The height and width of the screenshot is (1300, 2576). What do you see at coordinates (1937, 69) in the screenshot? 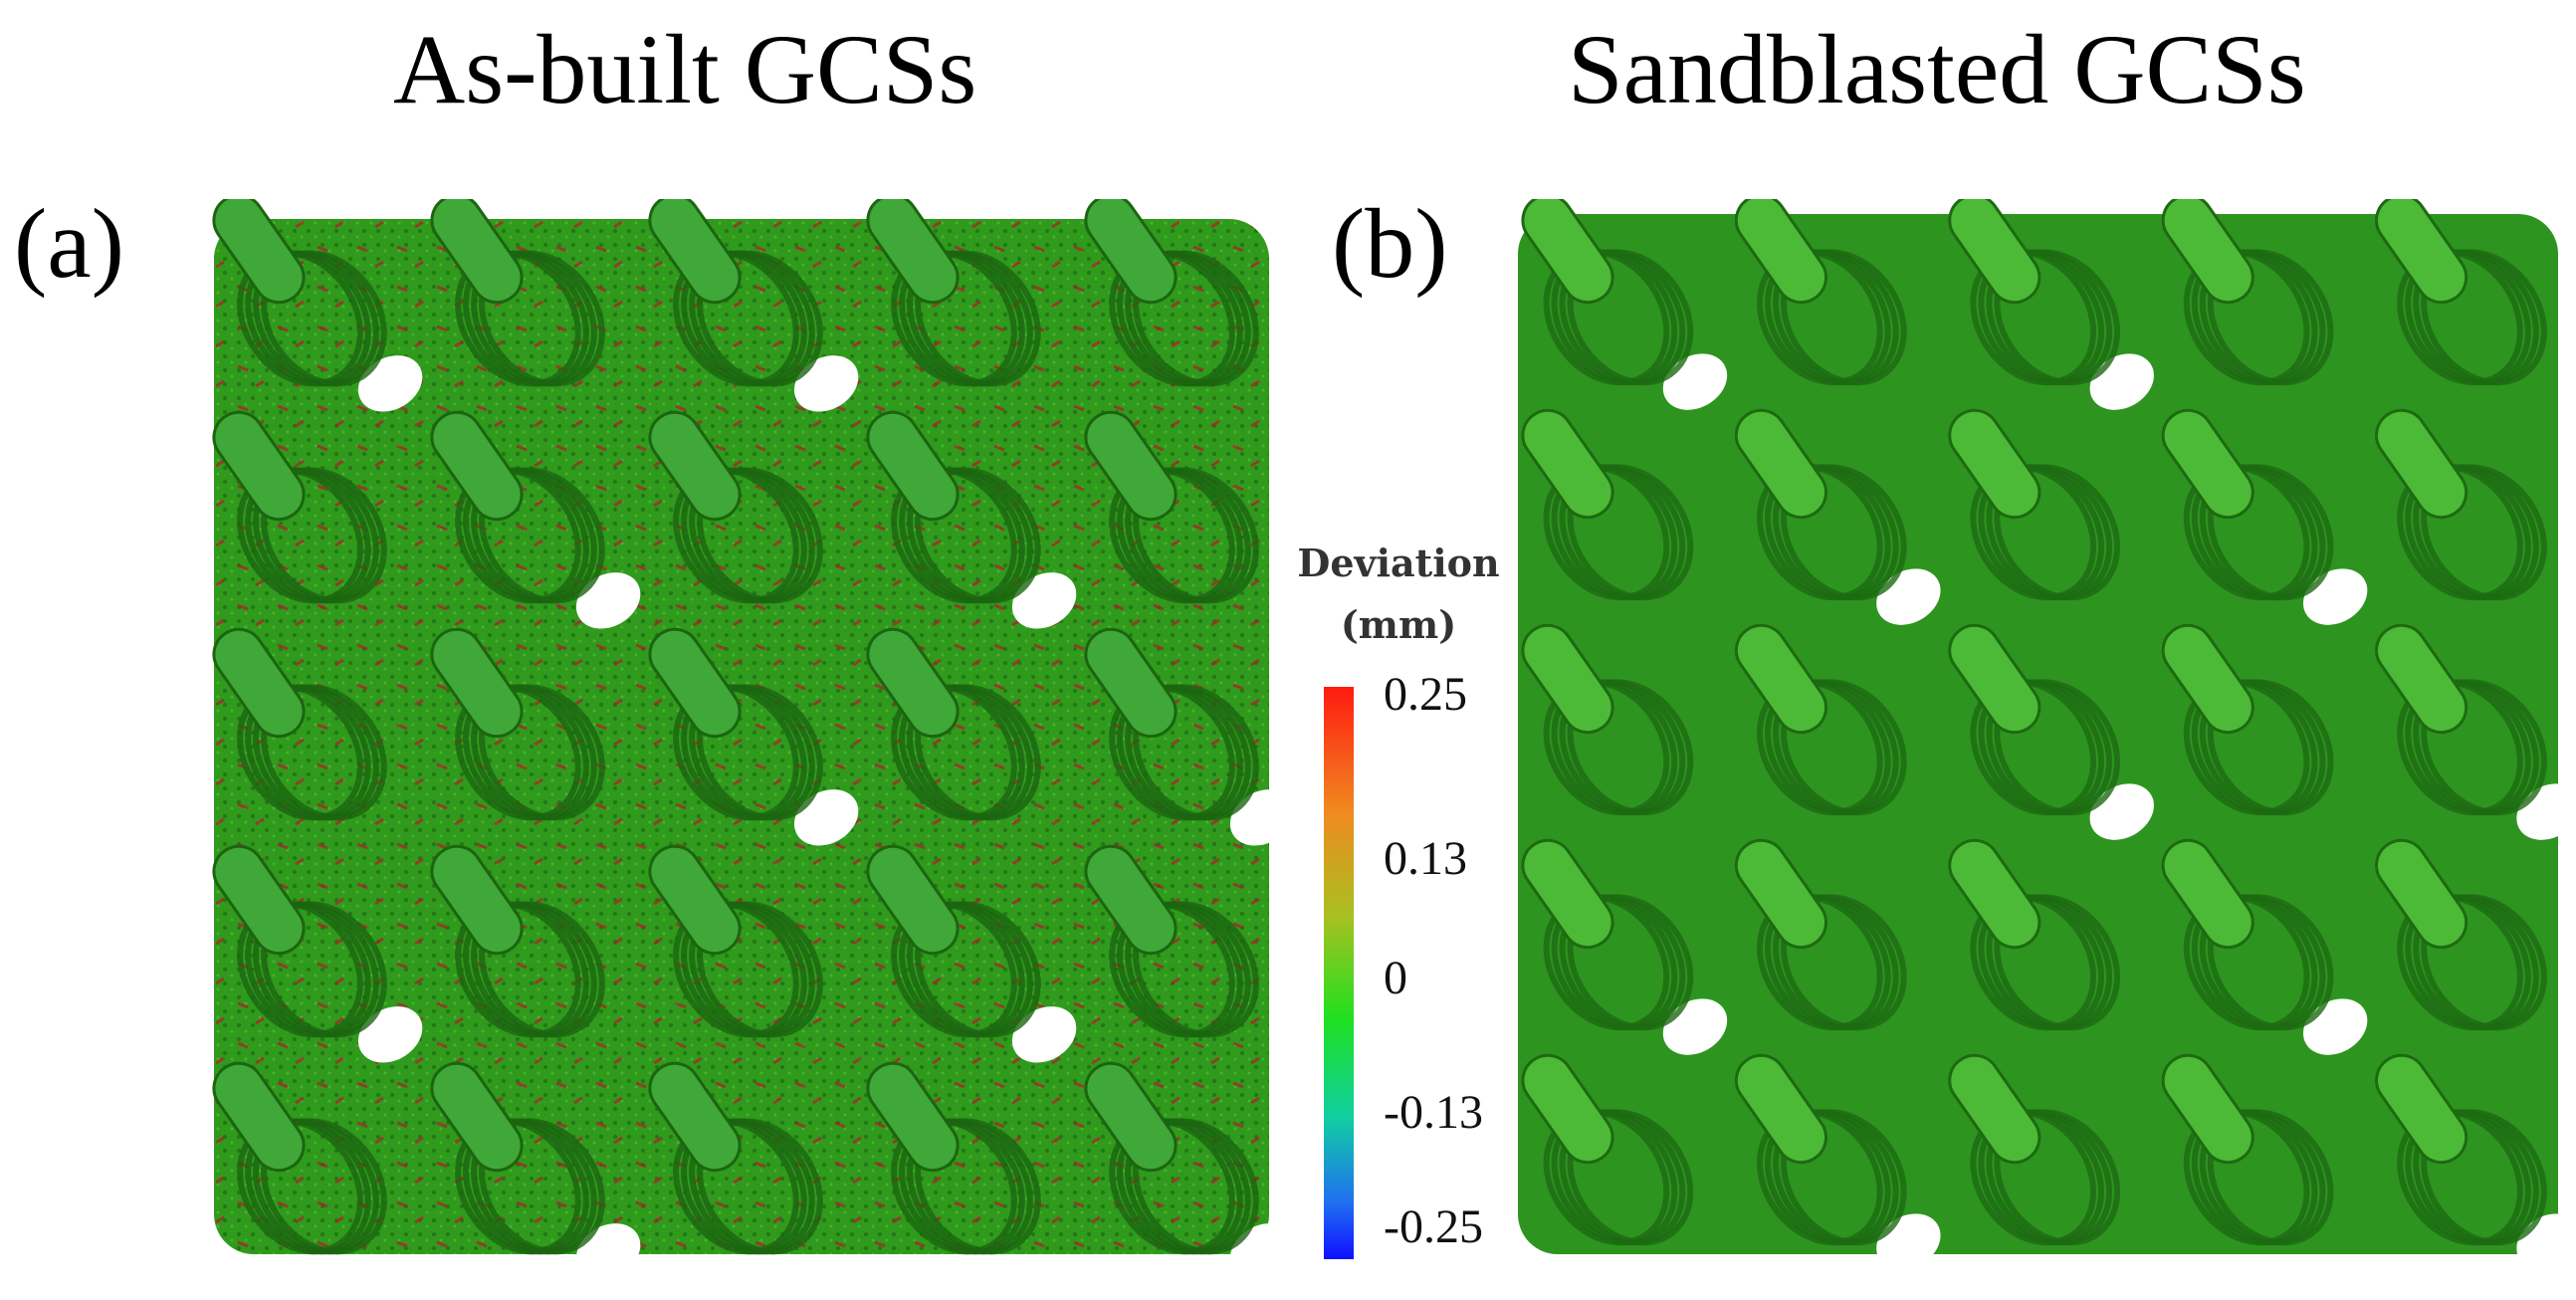
I see `title-sandblasted: Sandblasted GCSs` at bounding box center [1937, 69].